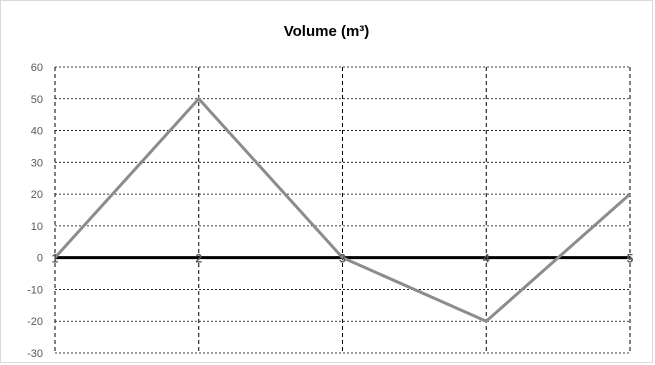 This screenshot has height=365, width=655. I want to click on y-tick-label: 0, so click(40, 259).